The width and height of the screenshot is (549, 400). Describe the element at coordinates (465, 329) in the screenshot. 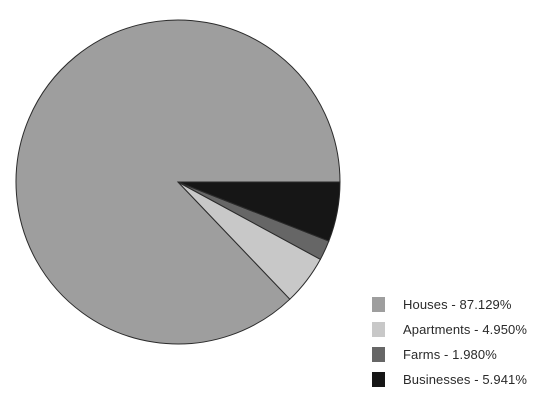

I see `legend-label-apartments: Apartments - 4.950%` at that location.